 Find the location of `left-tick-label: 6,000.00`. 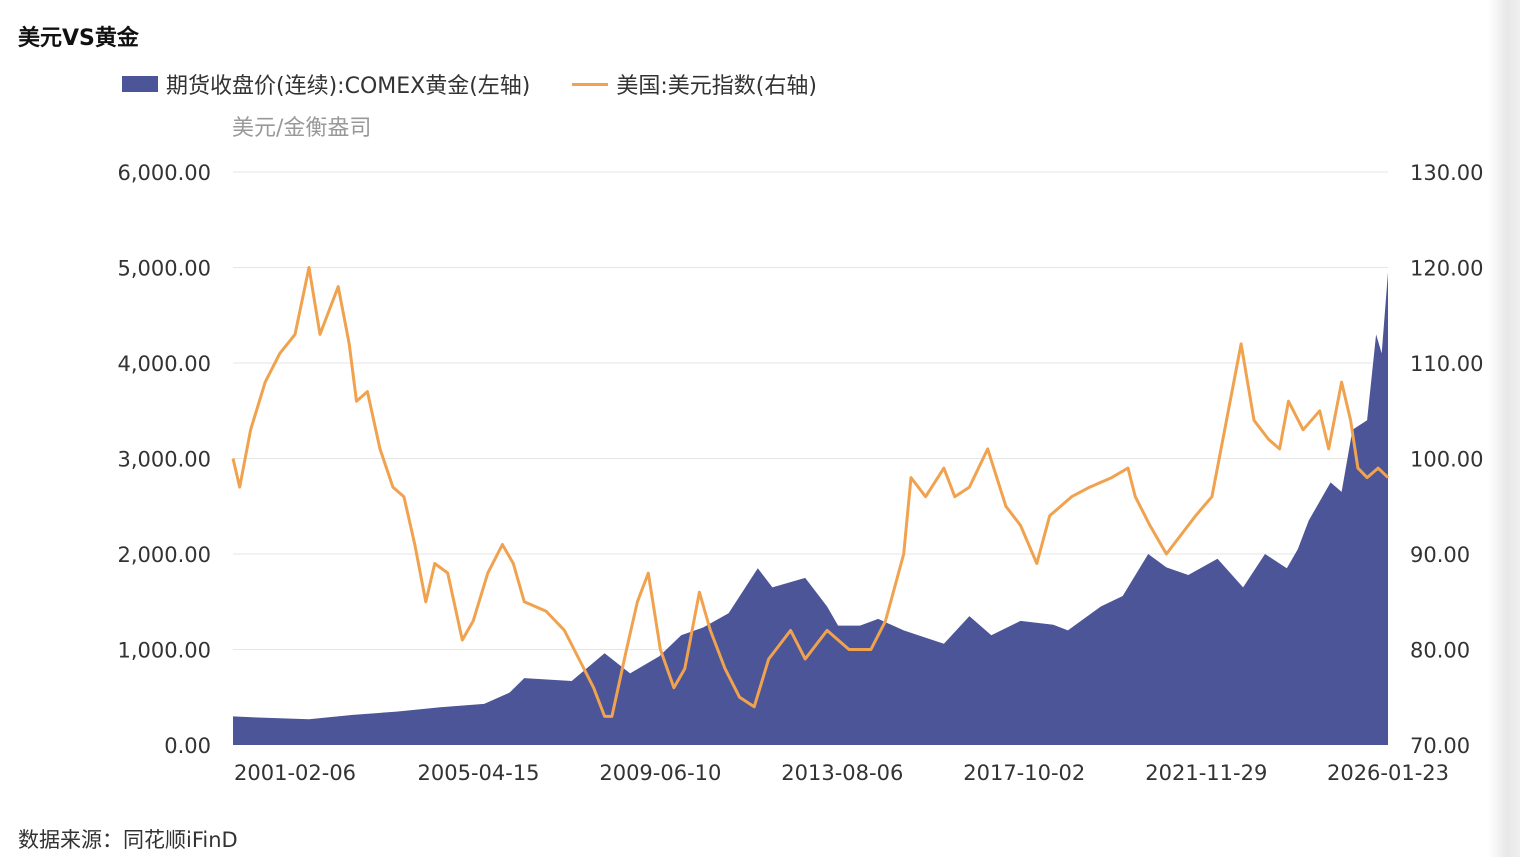

left-tick-label: 6,000.00 is located at coordinates (164, 173).